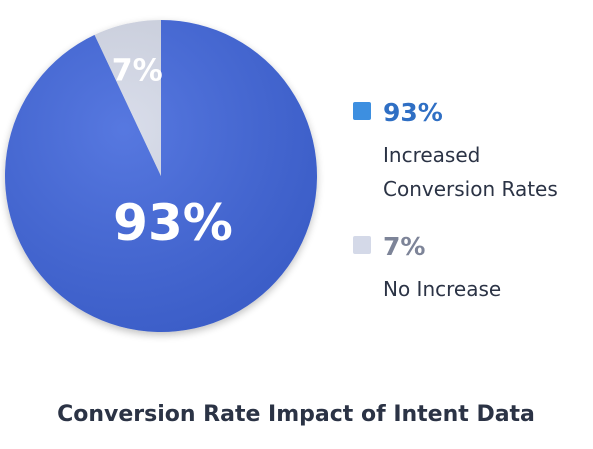 This screenshot has width=593, height=449. I want to click on slice-label-2: 7%, so click(137, 70).